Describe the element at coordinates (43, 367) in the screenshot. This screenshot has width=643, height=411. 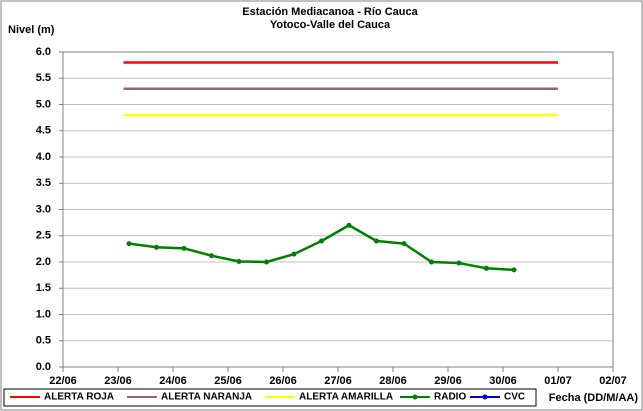
I see `y-tick-label: 0.0` at that location.